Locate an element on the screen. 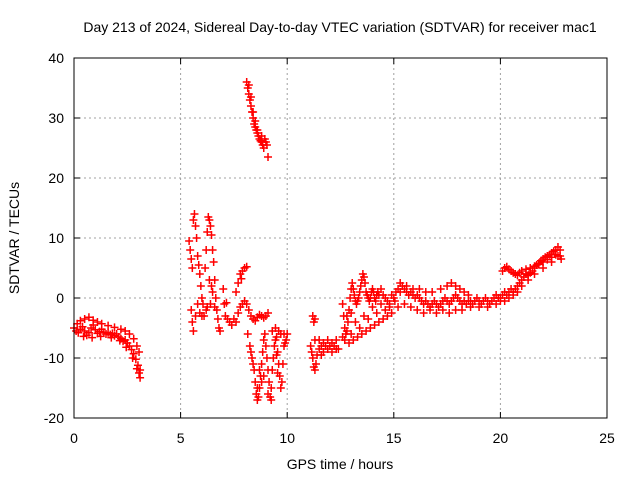 This screenshot has height=480, width=640. x-tick-label: 0 is located at coordinates (74, 438).